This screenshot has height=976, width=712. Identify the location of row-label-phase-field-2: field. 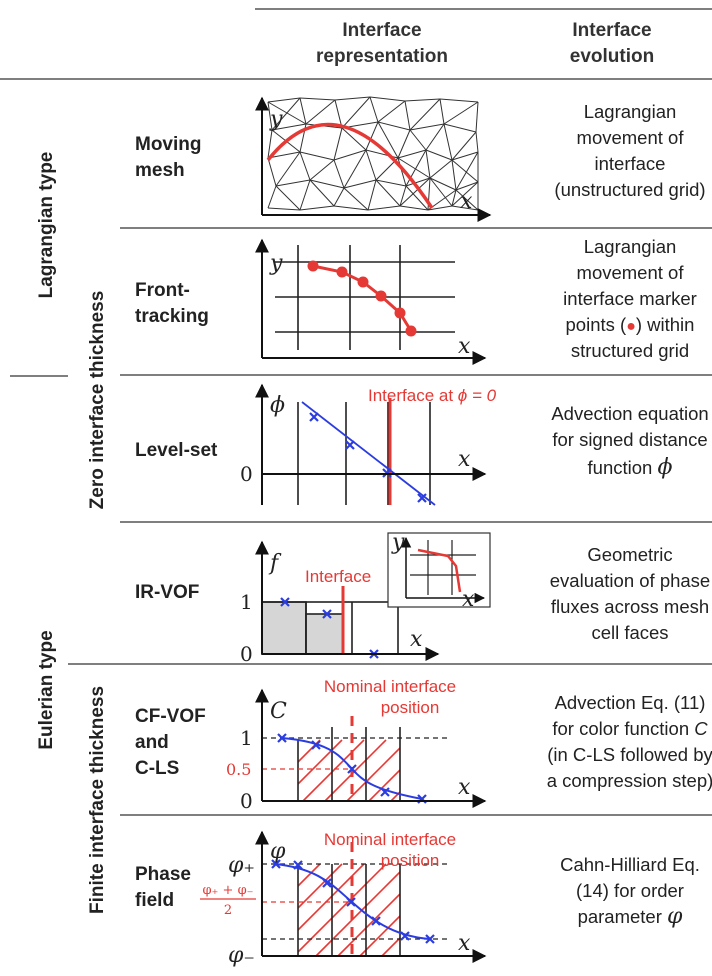
(154, 900).